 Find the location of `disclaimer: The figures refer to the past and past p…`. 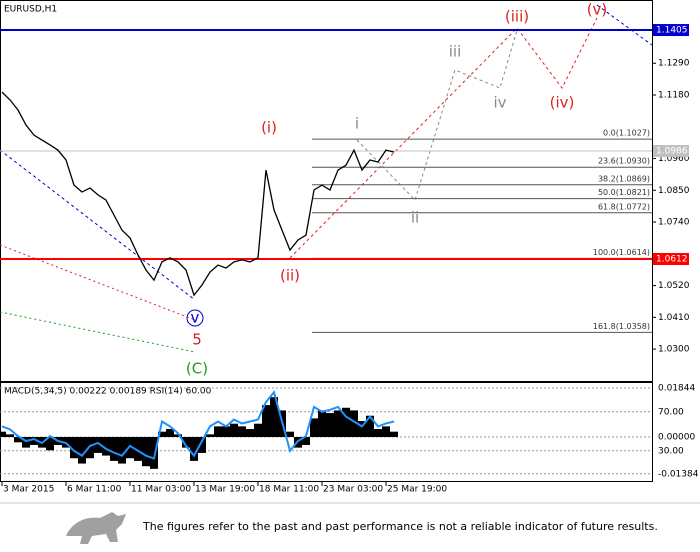

disclaimer: The figures refer to the past and past p… is located at coordinates (400, 526).